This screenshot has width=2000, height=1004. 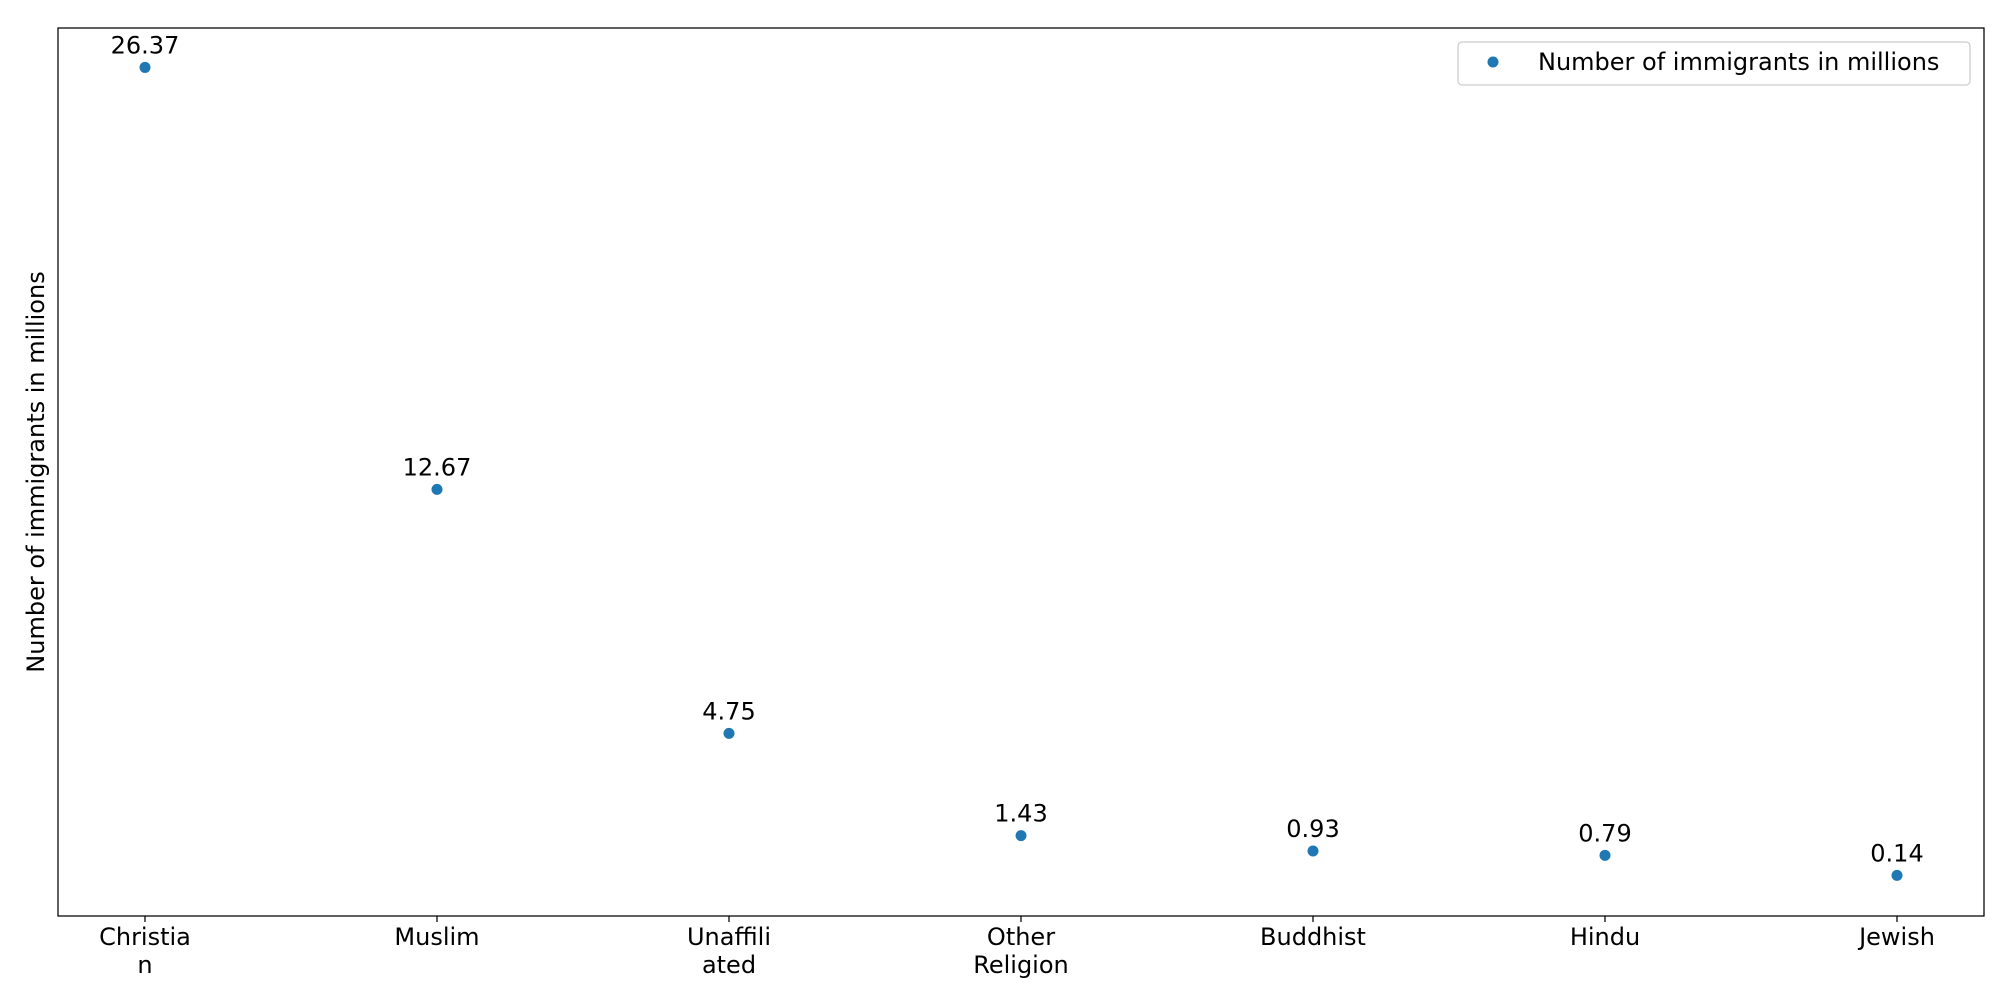 I want to click on data-label-buddhist: 0.93, so click(x=1312, y=829).